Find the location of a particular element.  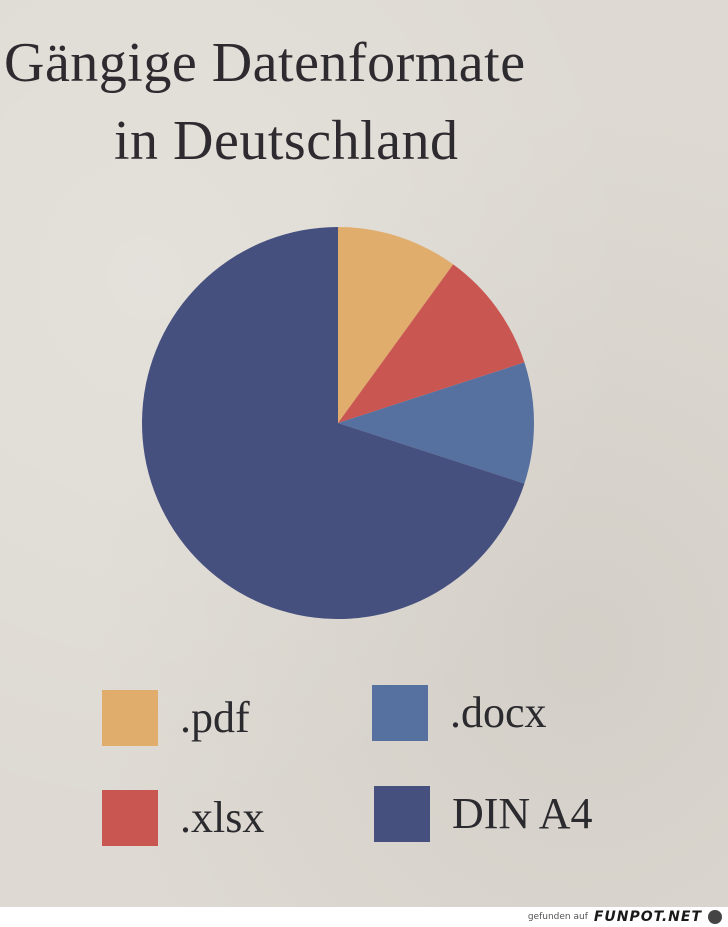

pie-slice-xlsx is located at coordinates (431, 343).